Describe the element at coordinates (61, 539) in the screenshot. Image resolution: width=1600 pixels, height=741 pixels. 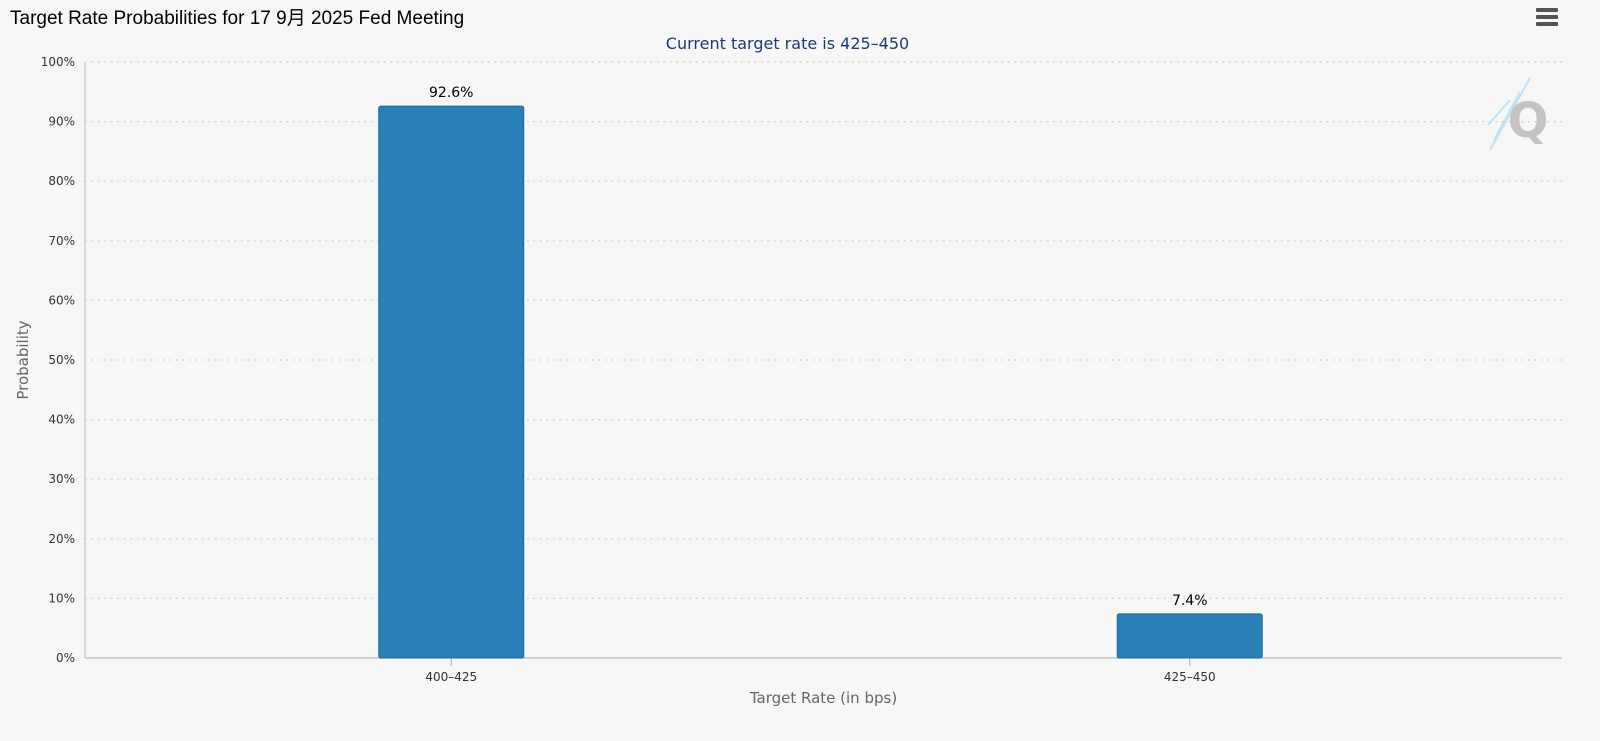
I see `y-tick-label: 20%` at that location.